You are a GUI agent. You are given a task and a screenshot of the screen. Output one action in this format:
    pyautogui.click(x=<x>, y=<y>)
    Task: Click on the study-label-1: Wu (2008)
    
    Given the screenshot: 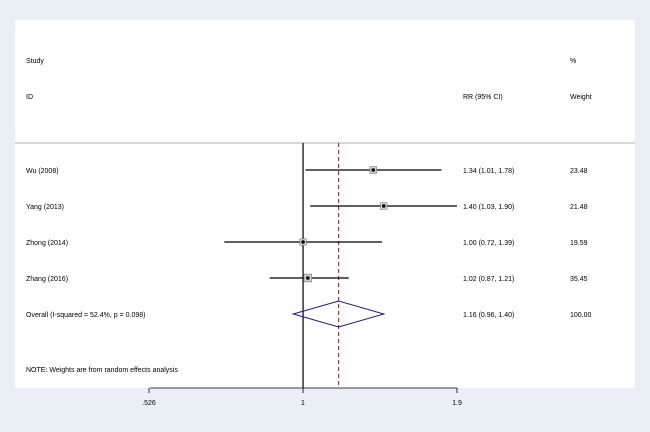 What is the action you would take?
    pyautogui.click(x=42, y=171)
    